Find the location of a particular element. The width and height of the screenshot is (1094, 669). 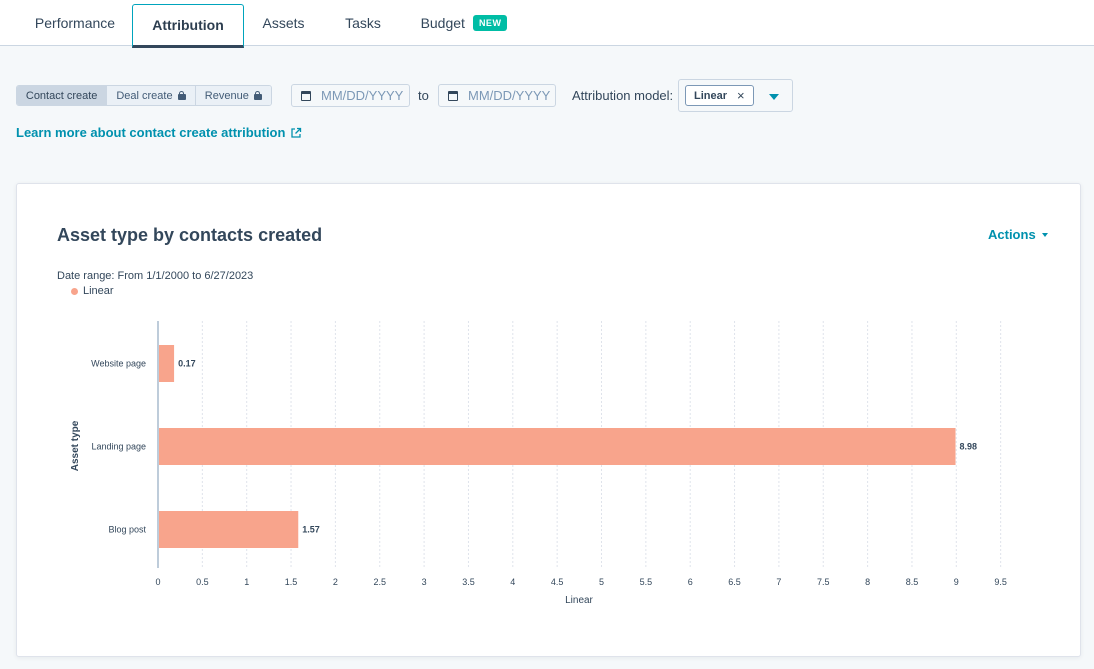

date-to-separator: to is located at coordinates (423, 95).